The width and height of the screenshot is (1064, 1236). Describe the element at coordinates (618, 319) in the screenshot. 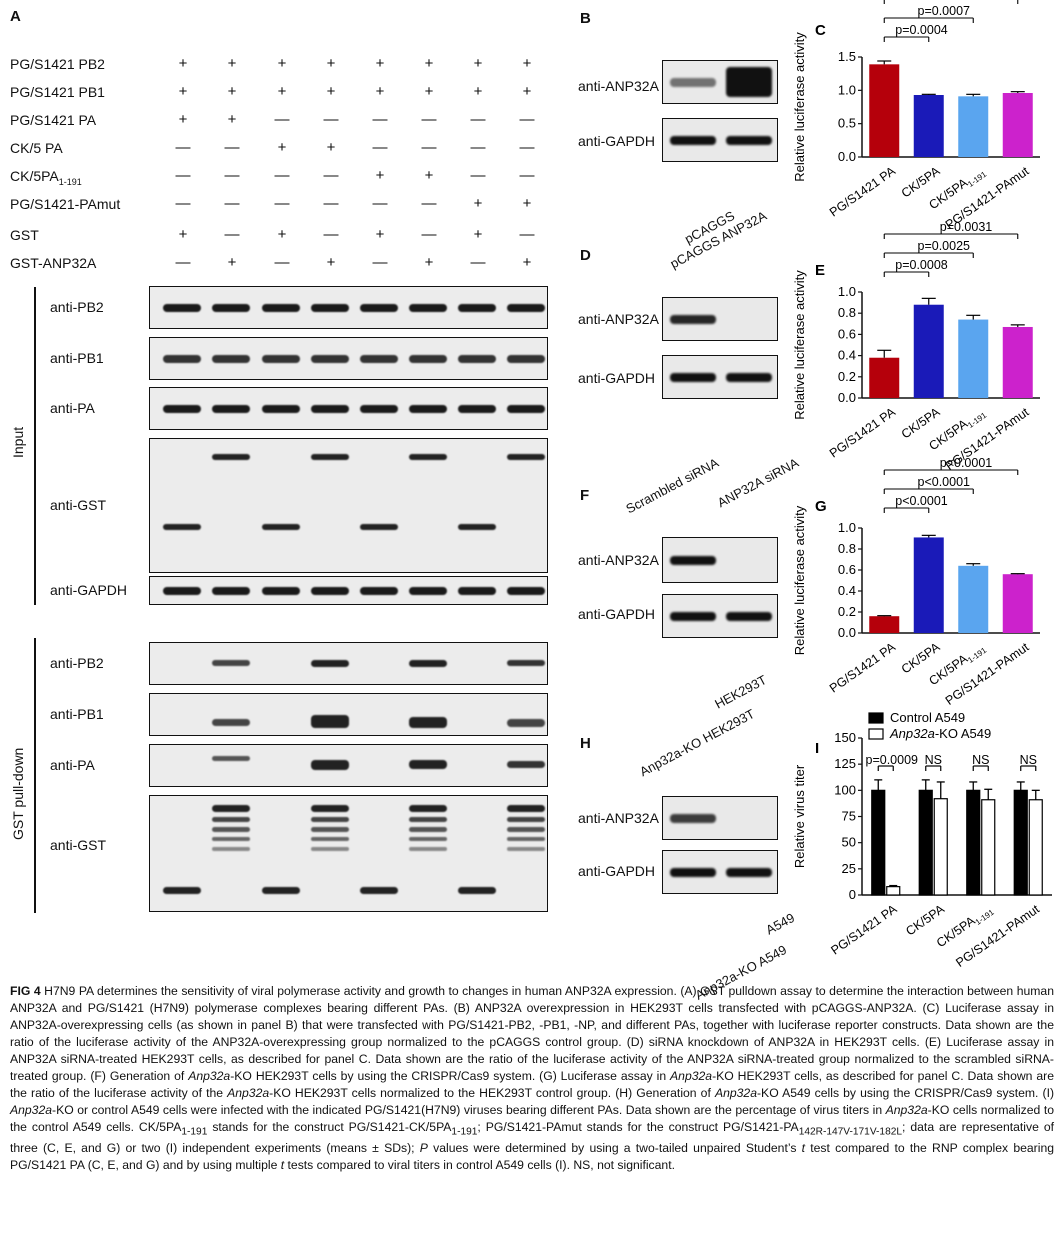

I see `panelD-blot-label: anti-ANP32A` at that location.